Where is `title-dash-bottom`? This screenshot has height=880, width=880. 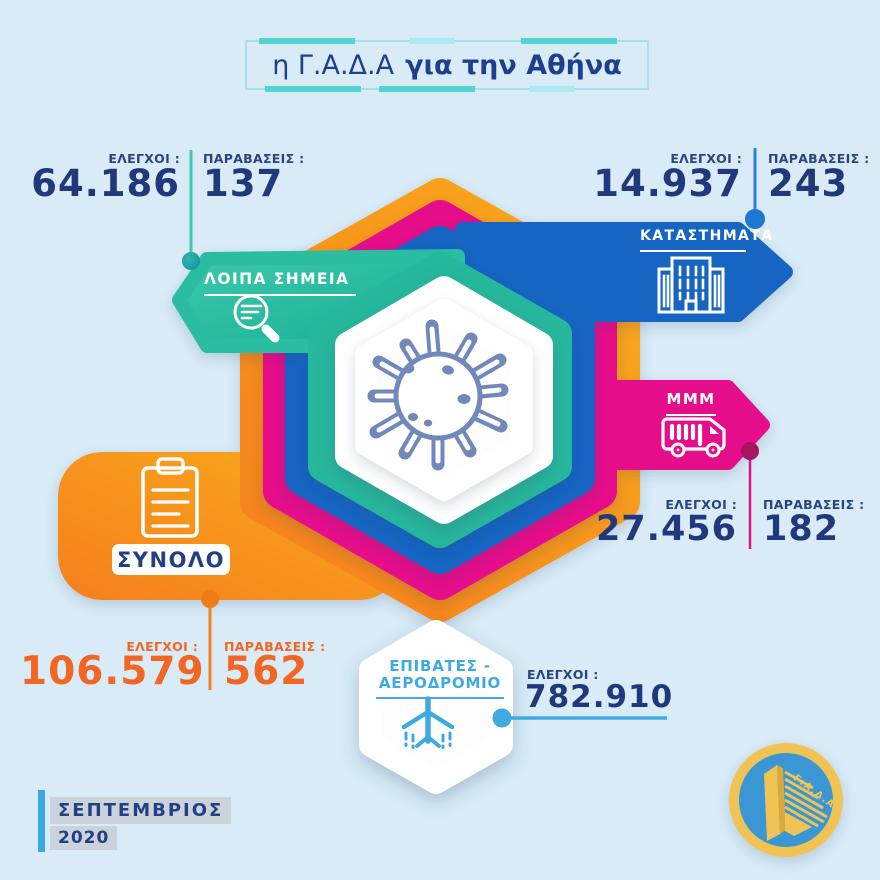
title-dash-bottom is located at coordinates (447, 89).